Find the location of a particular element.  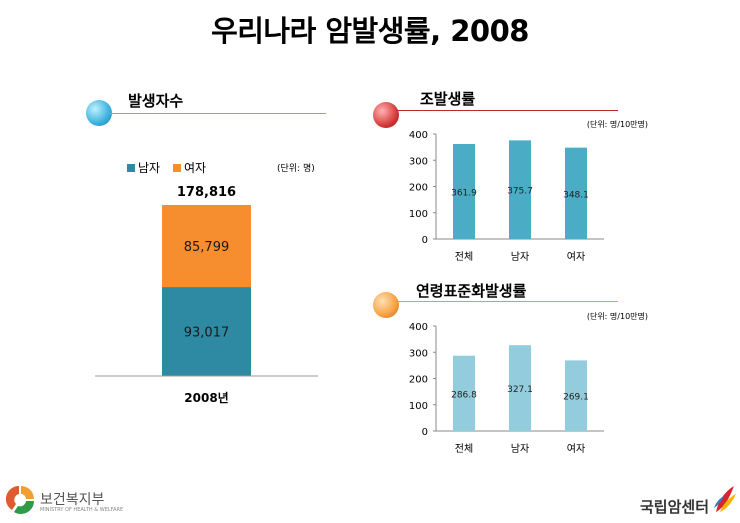

section-title-patients: 발생자수 is located at coordinates (156, 101).